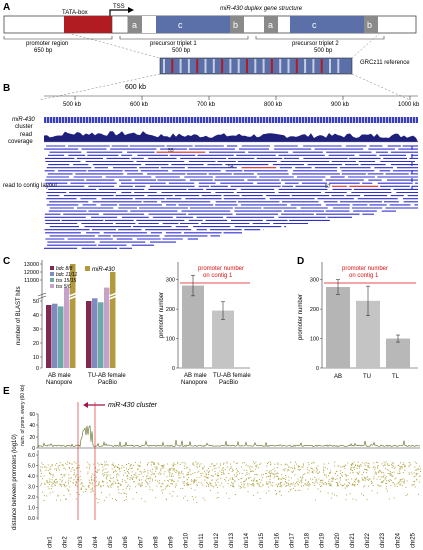 This screenshot has height=550, width=423. I want to click on panel-e-letter: E, so click(6, 391).